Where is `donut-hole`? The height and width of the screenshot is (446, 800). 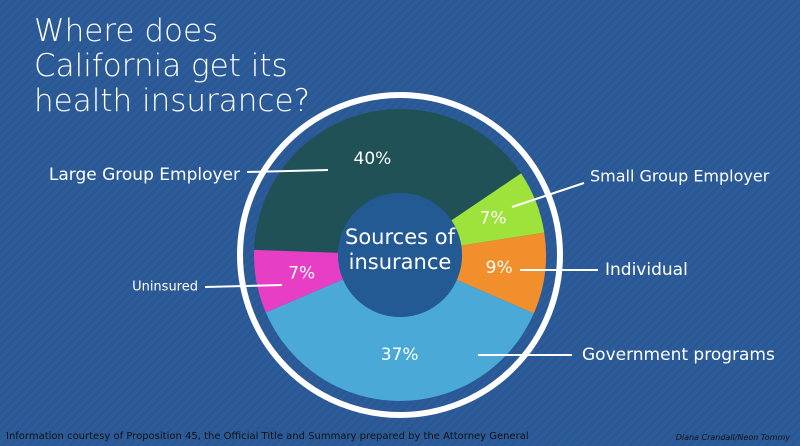
donut-hole is located at coordinates (400, 255).